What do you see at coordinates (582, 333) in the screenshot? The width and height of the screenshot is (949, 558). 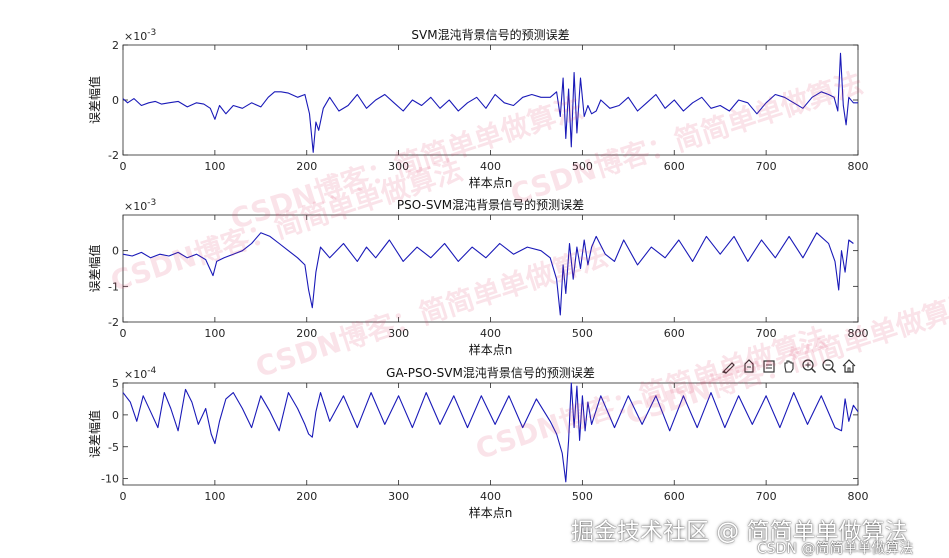 I see `chart2-xtick-label: 500` at bounding box center [582, 333].